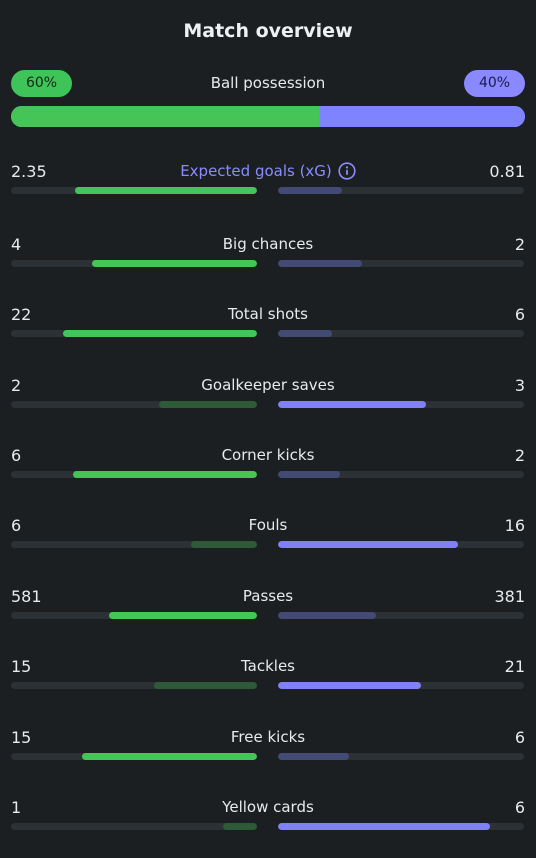  I want to click on stat-label-text: Corner kicks, so click(268, 455).